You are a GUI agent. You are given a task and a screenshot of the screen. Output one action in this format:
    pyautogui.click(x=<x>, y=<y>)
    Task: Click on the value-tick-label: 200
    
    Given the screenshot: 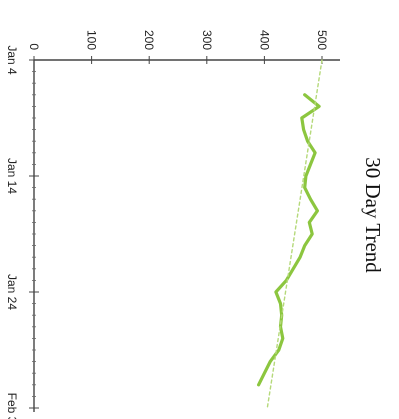 What is the action you would take?
    pyautogui.click(x=149, y=40)
    